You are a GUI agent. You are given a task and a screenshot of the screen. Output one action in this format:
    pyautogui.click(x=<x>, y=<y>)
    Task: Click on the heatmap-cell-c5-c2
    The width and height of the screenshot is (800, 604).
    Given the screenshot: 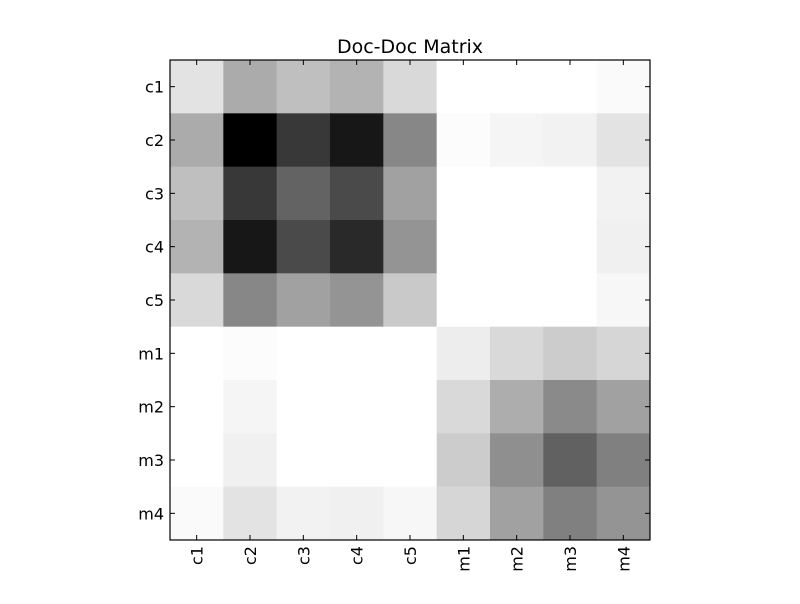 What is the action you would take?
    pyautogui.click(x=250, y=300)
    